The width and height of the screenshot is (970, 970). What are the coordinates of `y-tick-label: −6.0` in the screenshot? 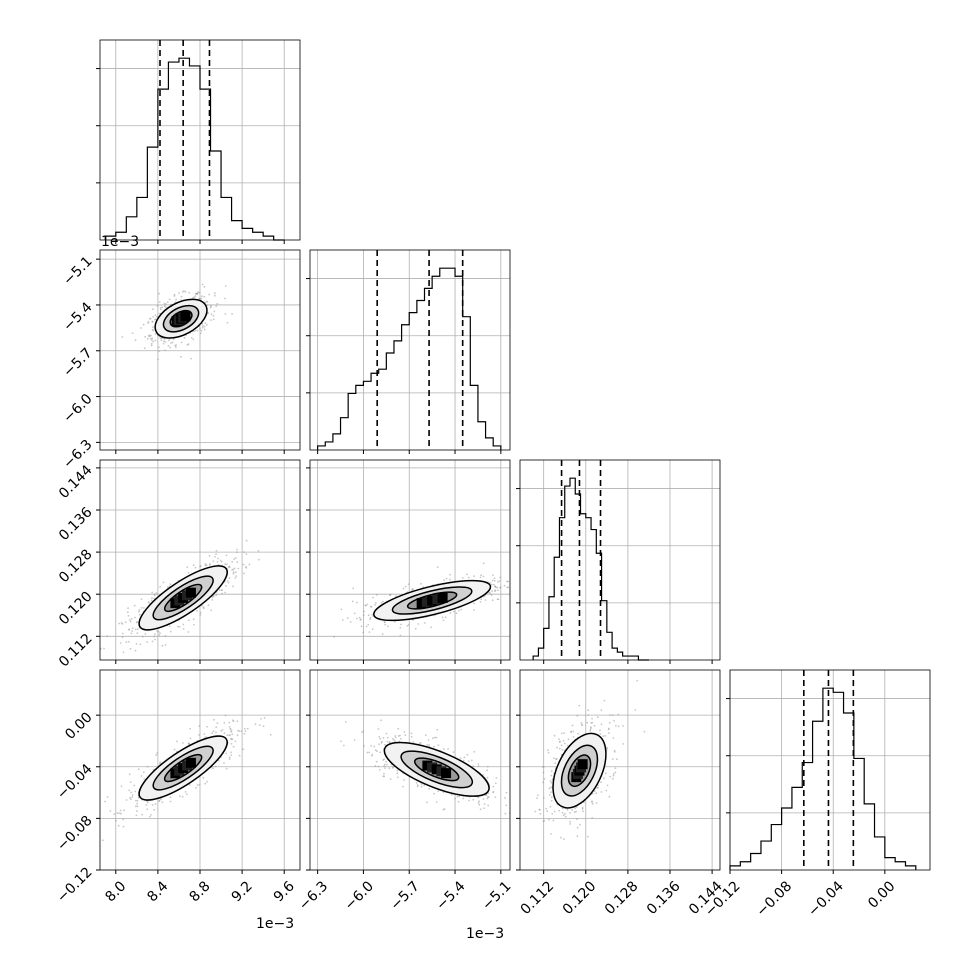 It's located at (77, 408).